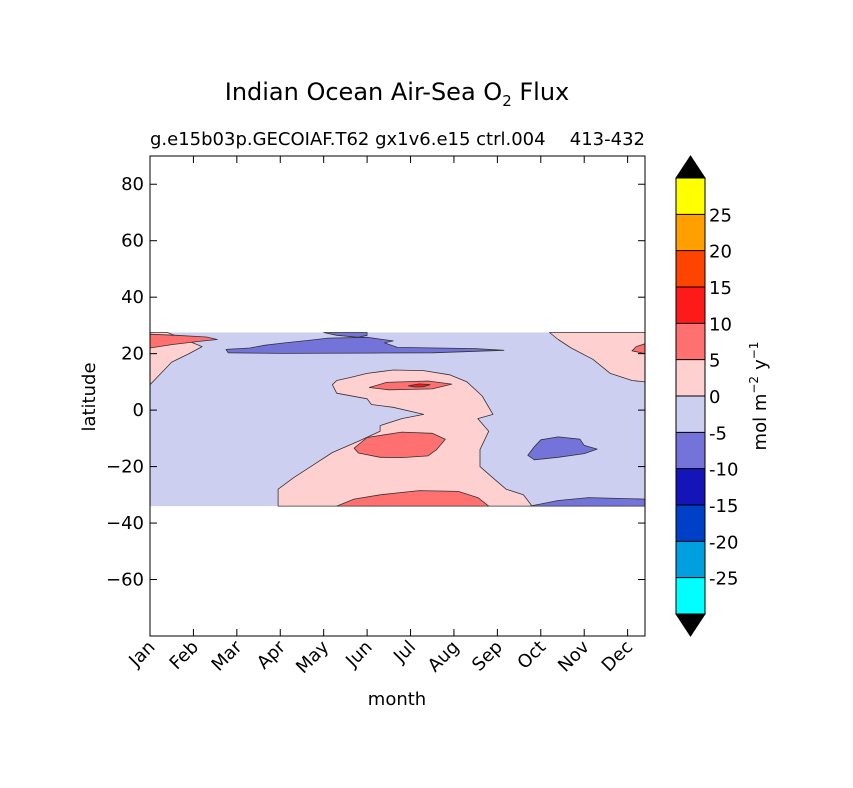  What do you see at coordinates (125, 523) in the screenshot?
I see `y-tick-label: −40` at bounding box center [125, 523].